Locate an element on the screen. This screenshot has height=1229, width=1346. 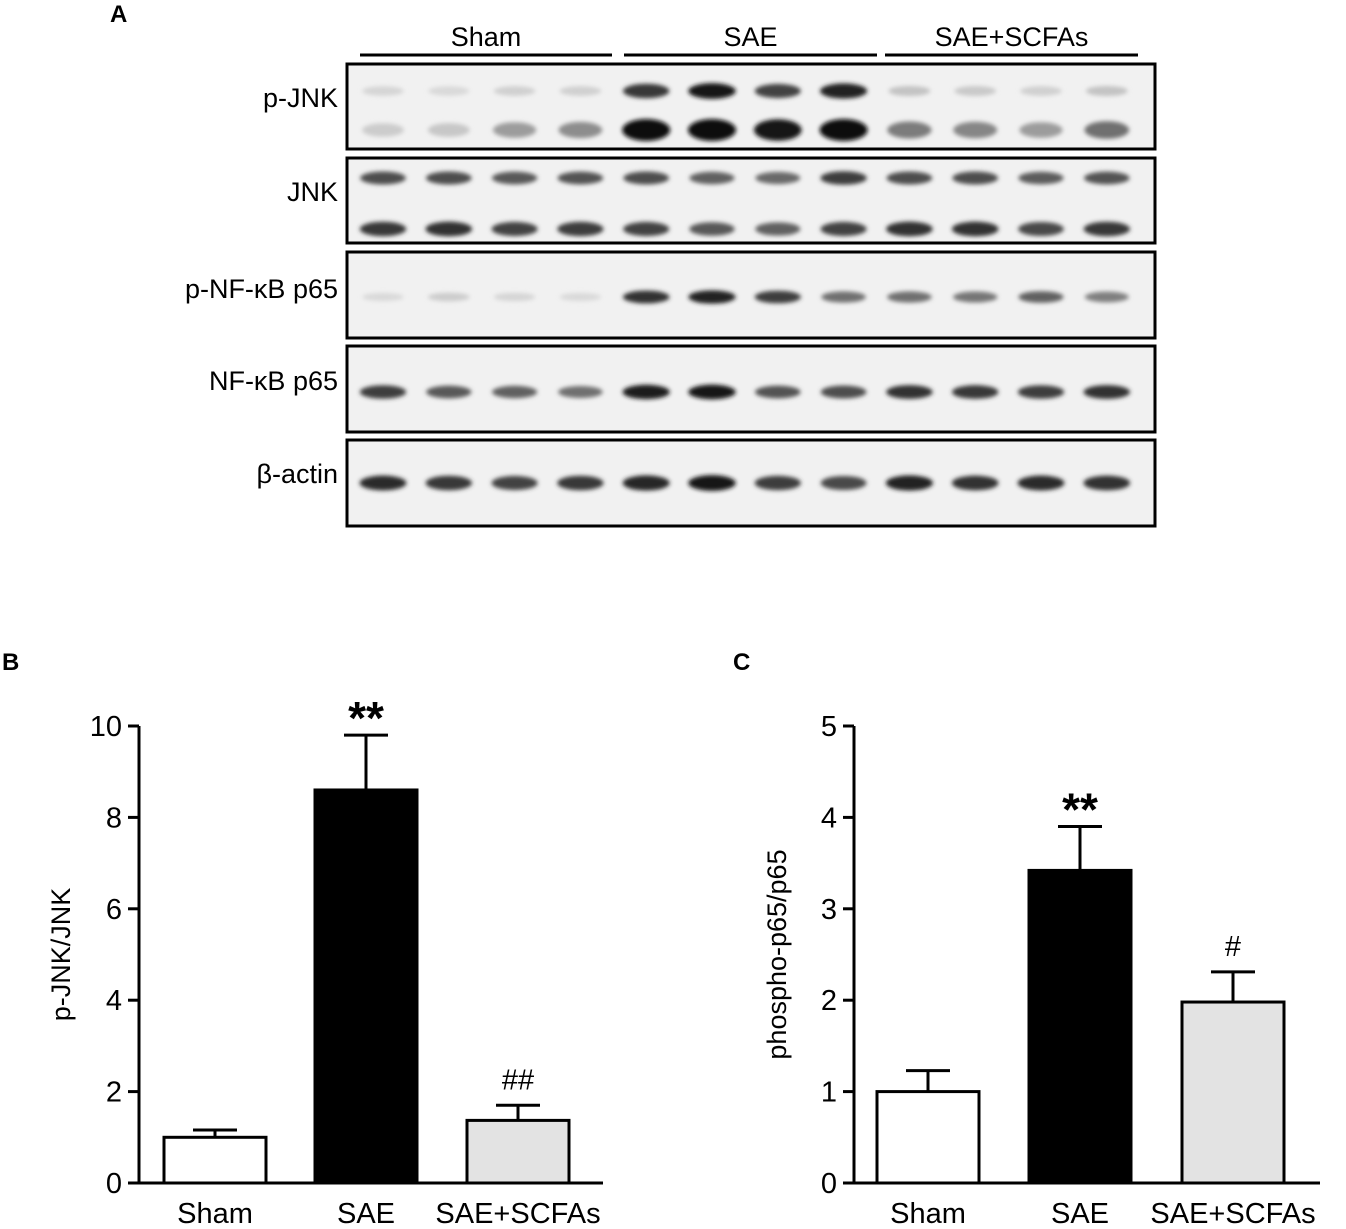
y-axis-label: p-JNK/JNK is located at coordinates (61, 955).